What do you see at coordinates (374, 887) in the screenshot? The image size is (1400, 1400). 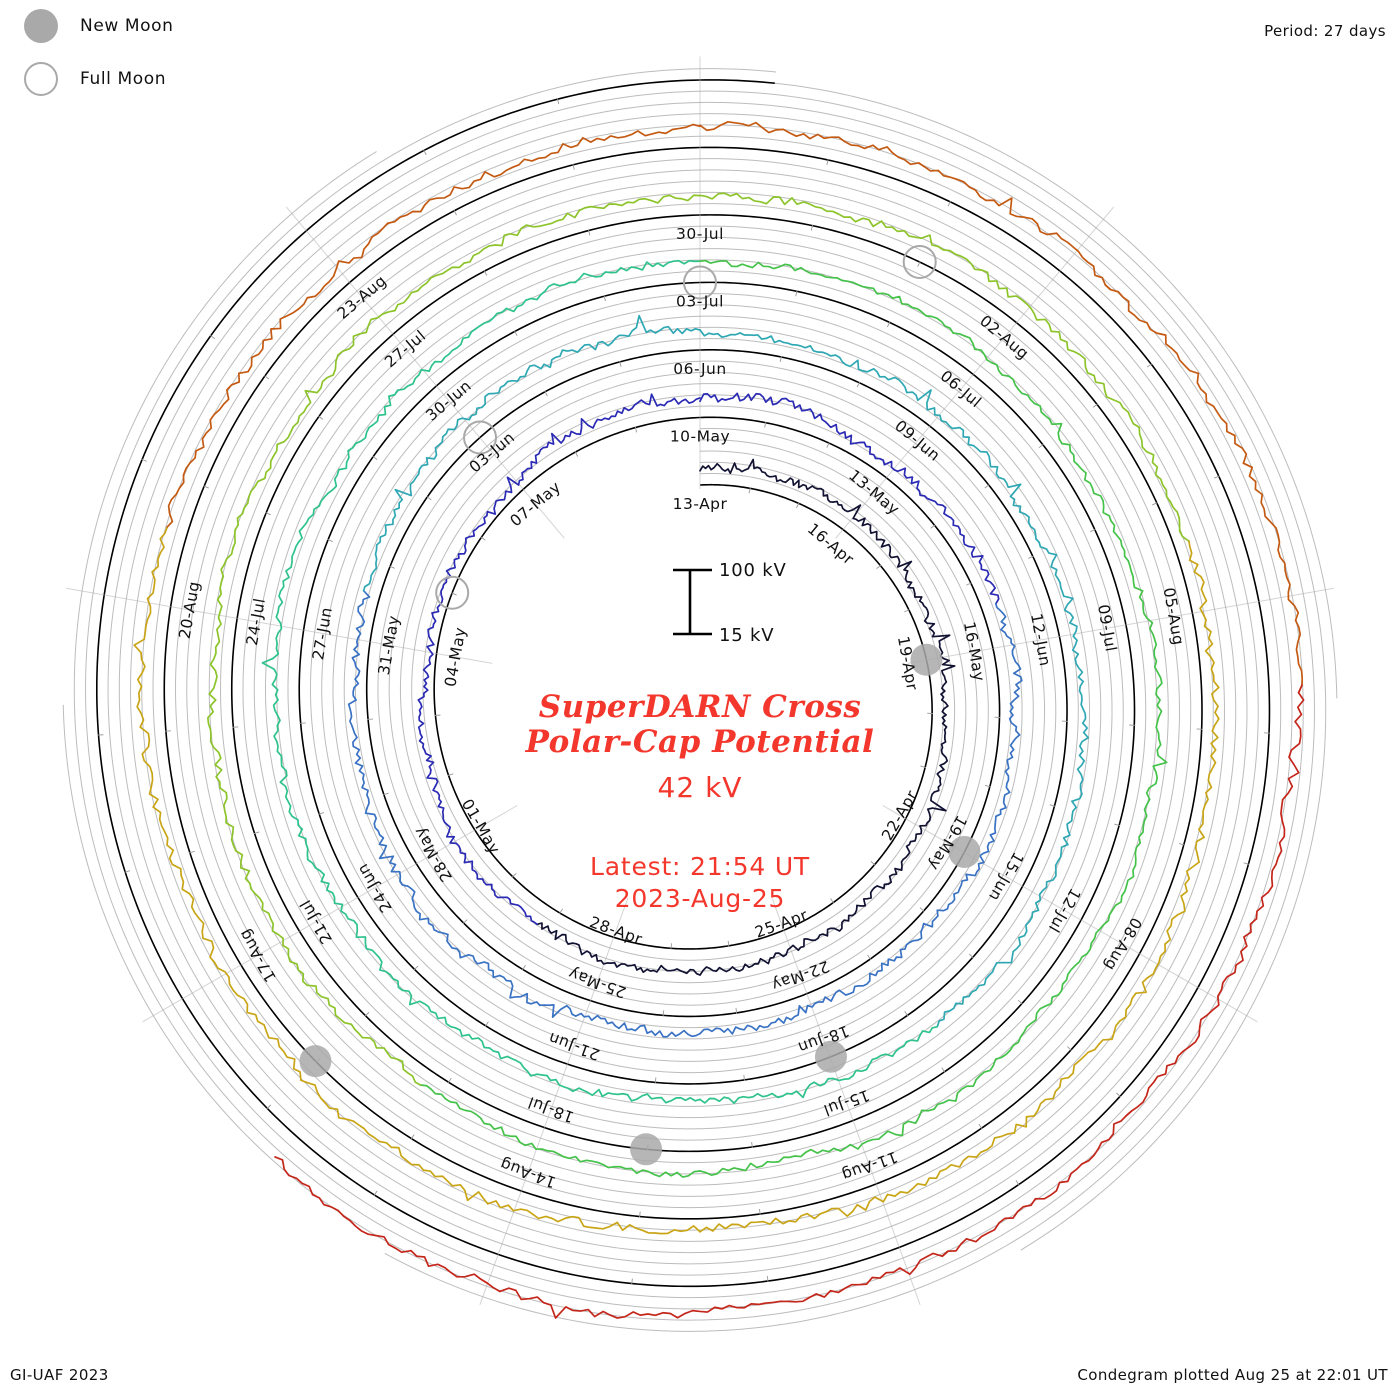 I see `ring-date-label: 24-Jun` at bounding box center [374, 887].